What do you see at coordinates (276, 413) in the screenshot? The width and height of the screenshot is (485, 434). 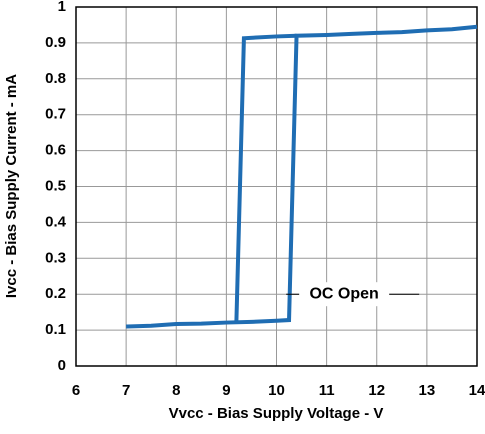 I see `x-axis-label: Vvcc - Bias Supply Voltage - V` at bounding box center [276, 413].